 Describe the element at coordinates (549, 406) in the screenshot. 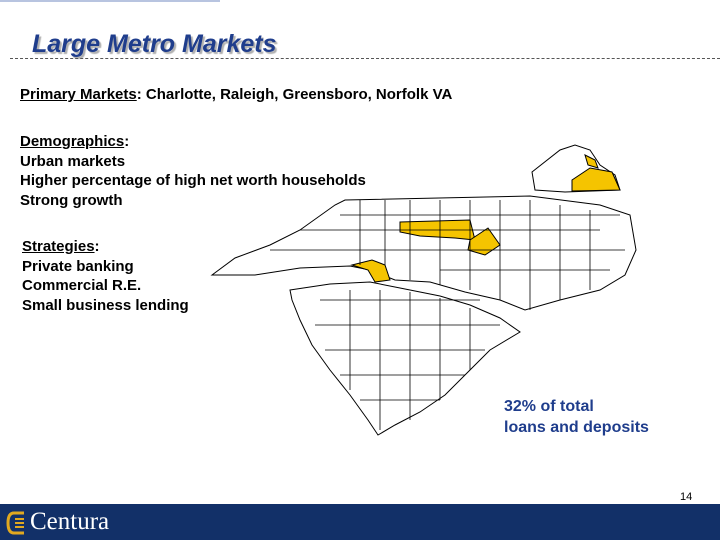

I see `callout-line: 32% of total` at that location.